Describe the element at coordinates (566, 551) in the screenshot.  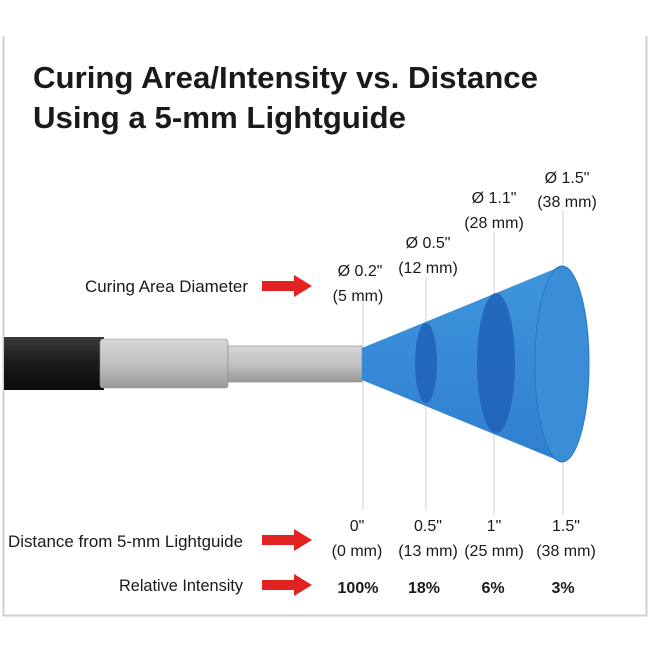
I see `distance-mm: (38 mm)` at that location.